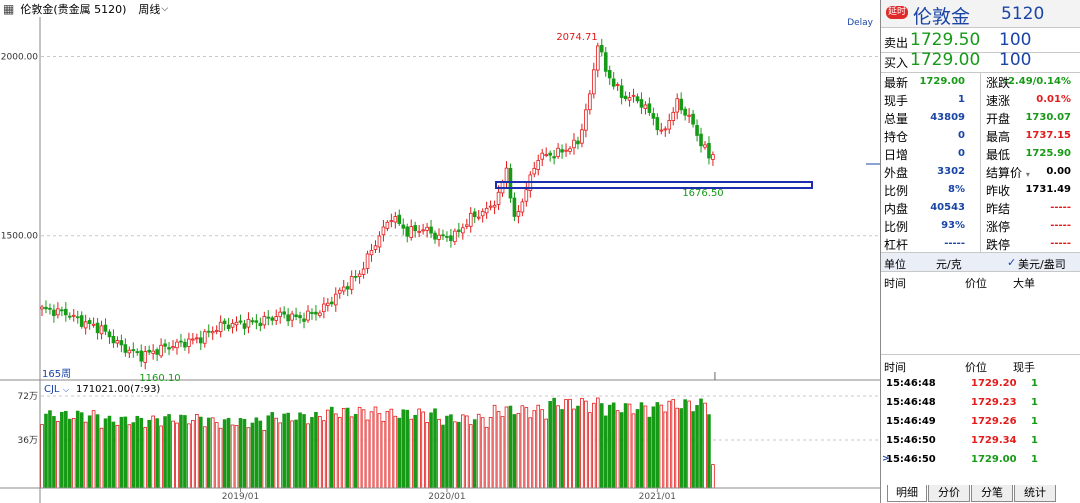  I want to click on sell-quote-row: 卖出 1729.50 100, so click(980, 40).